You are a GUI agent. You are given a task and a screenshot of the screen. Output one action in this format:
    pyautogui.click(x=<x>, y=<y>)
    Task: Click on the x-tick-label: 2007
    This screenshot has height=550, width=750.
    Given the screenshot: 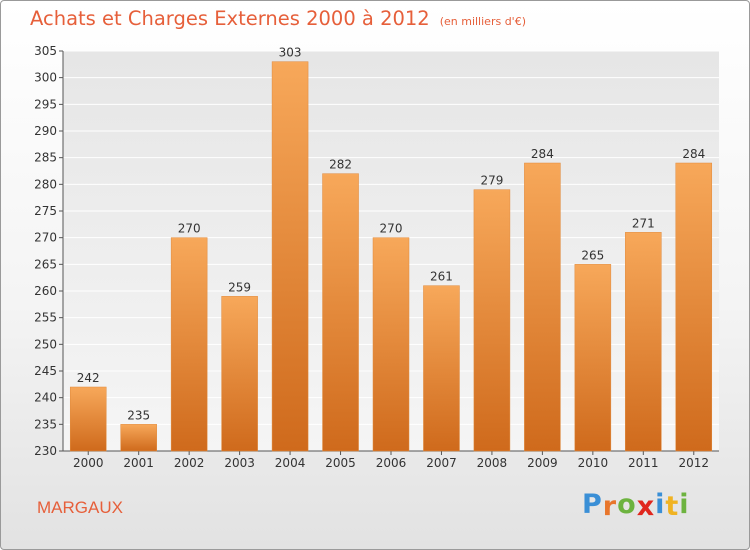 What is the action you would take?
    pyautogui.click(x=441, y=463)
    